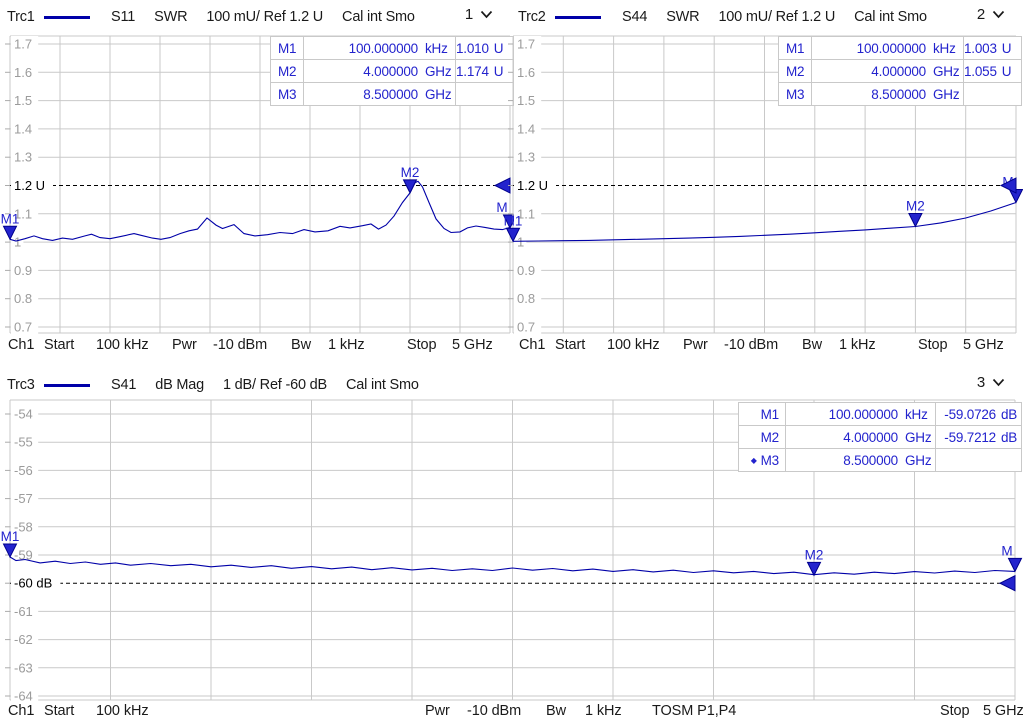 This screenshot has width=1023, height=728. I want to click on trace-format-1: SWR, so click(171, 17).